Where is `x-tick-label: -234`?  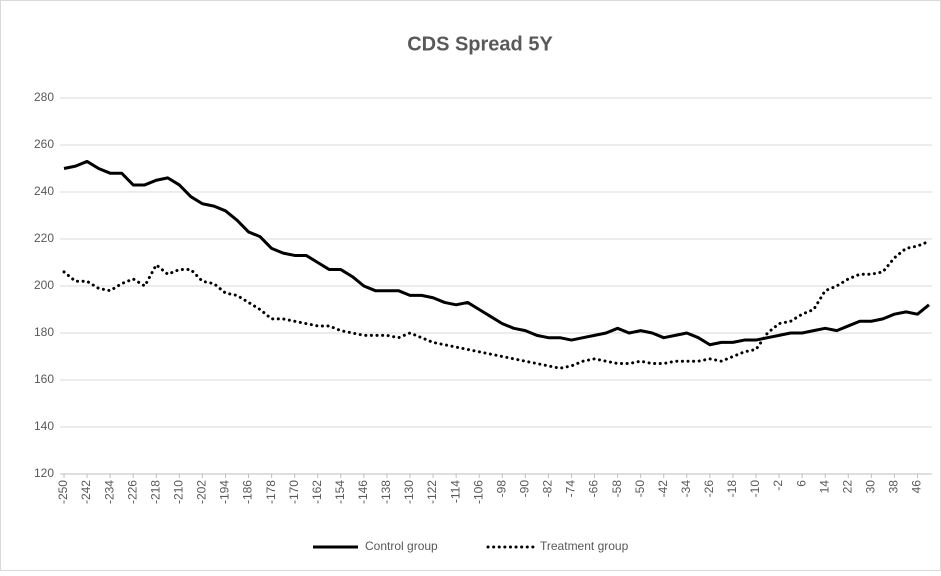 x-tick-label: -234 is located at coordinates (109, 492).